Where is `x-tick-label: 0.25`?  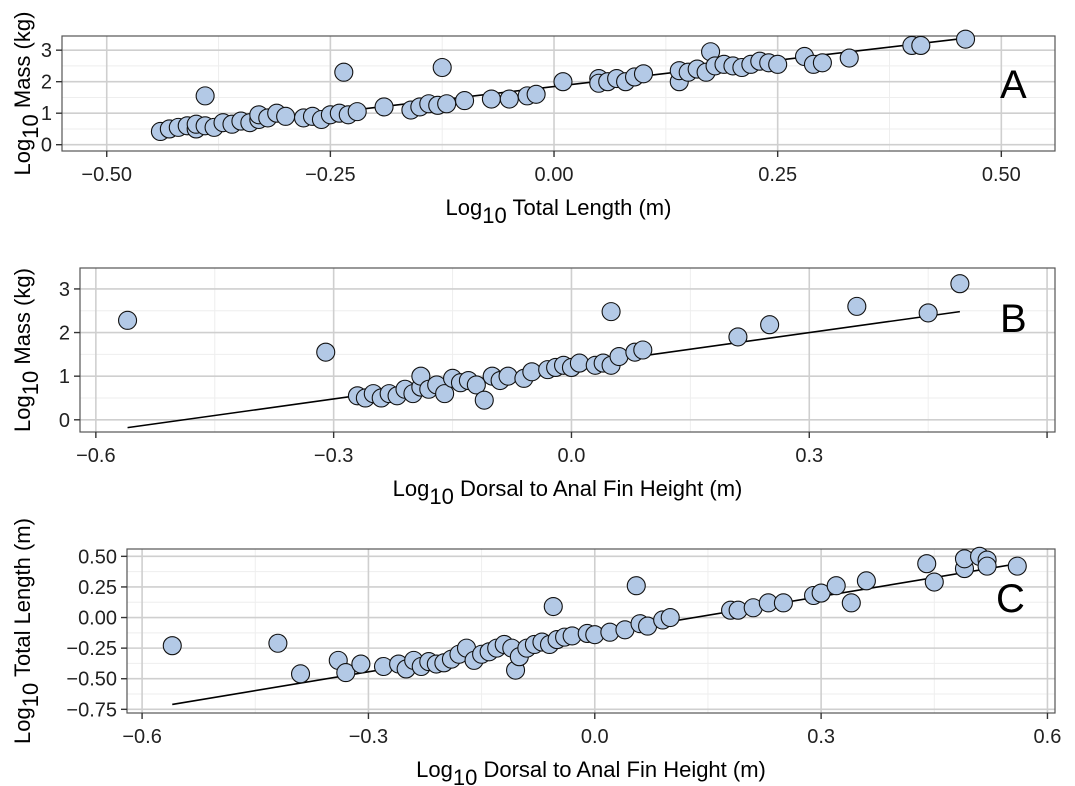 x-tick-label: 0.25 is located at coordinates (777, 175).